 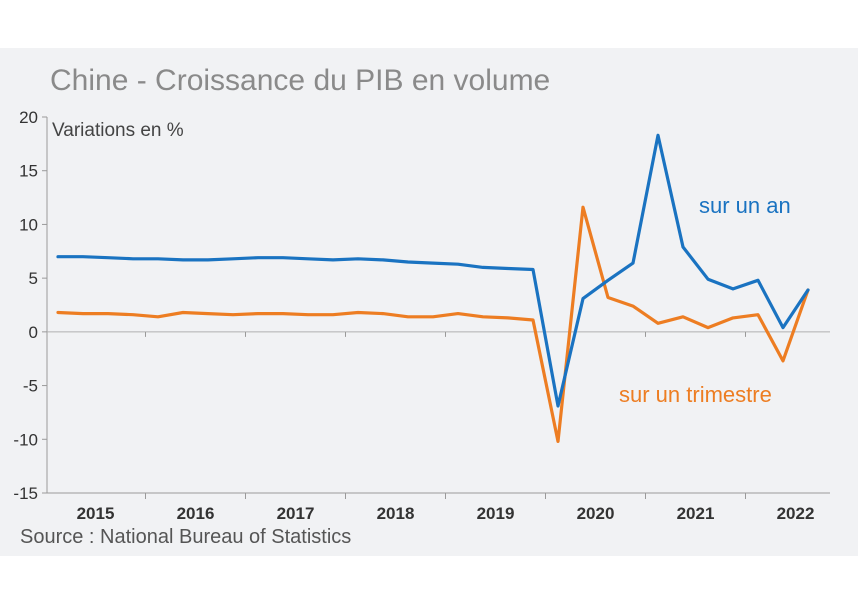 I want to click on y-tick-label: -15, so click(x=25, y=493).